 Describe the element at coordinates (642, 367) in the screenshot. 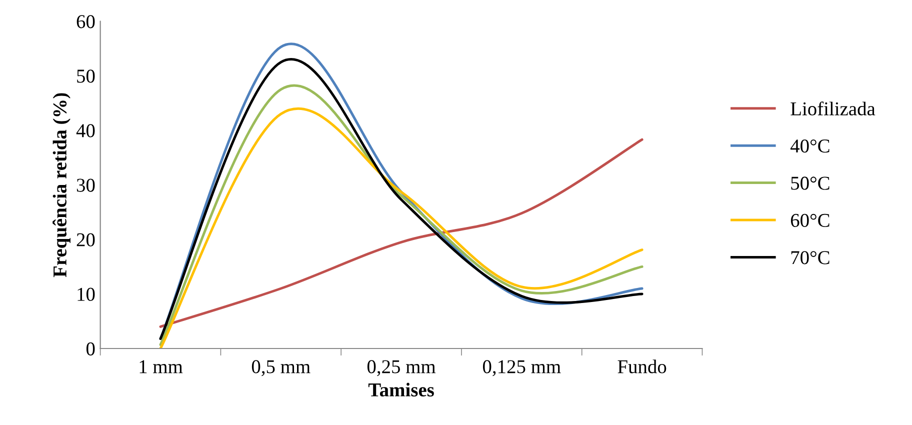

I see `x-tick-label: Fundo` at that location.